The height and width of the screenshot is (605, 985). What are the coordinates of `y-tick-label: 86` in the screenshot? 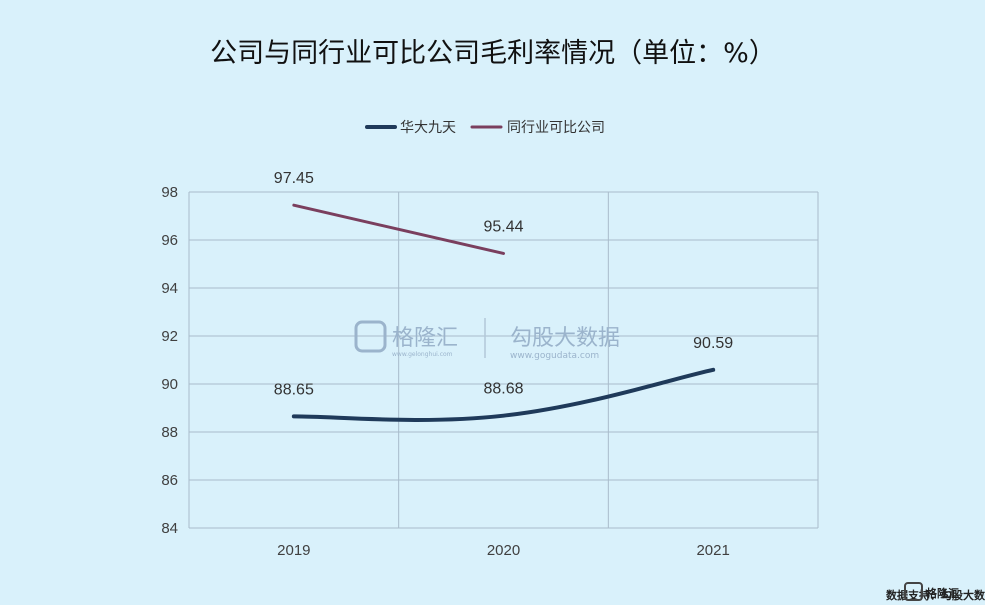 It's located at (169, 480).